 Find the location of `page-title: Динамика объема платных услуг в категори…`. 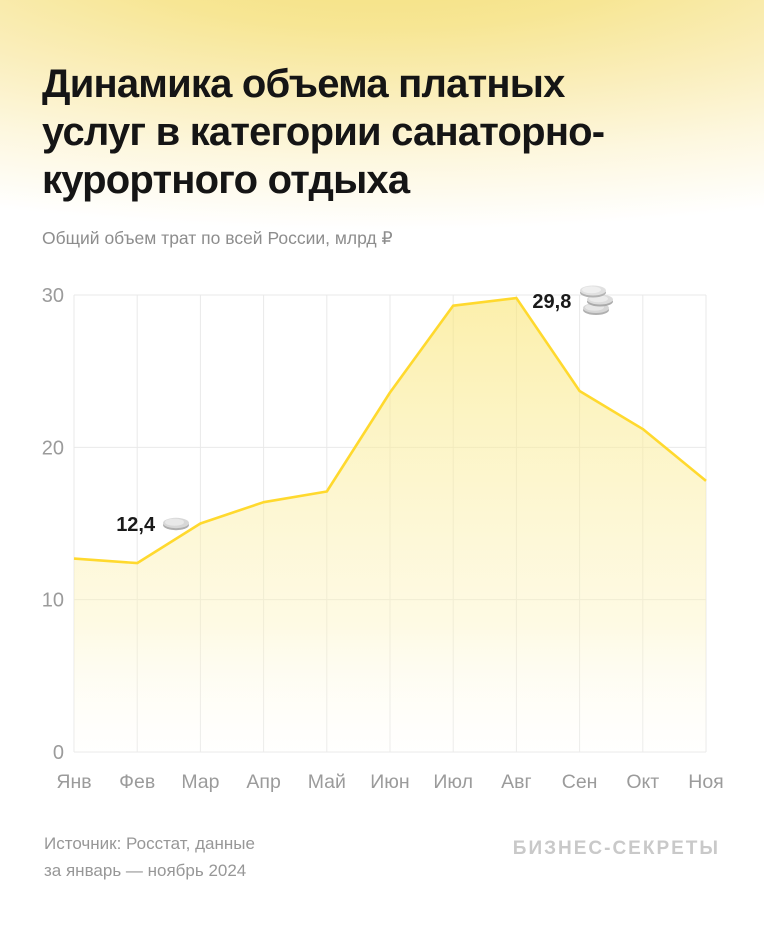

page-title: Динамика объема платных услуг в категори… is located at coordinates (387, 132).